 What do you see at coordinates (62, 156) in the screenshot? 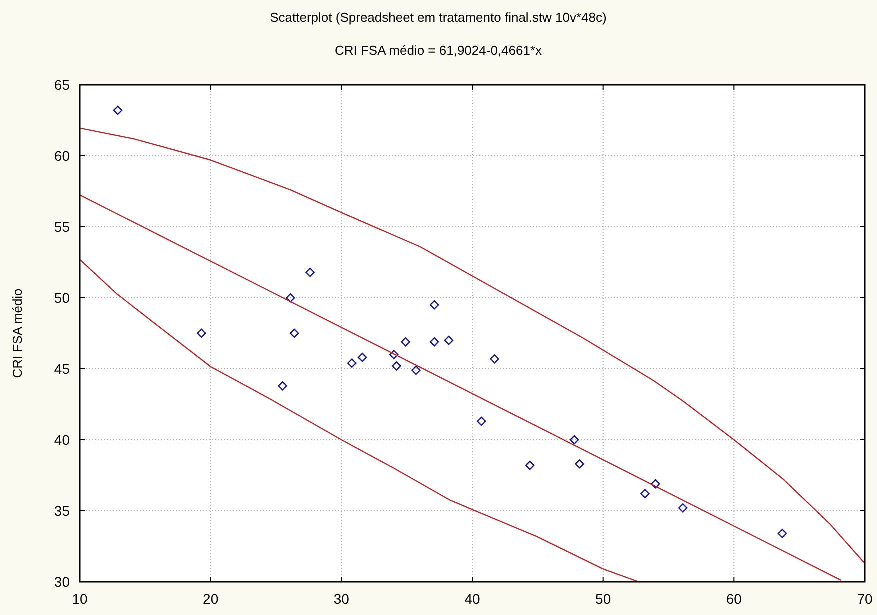
I see `y-tick-label: 60` at bounding box center [62, 156].